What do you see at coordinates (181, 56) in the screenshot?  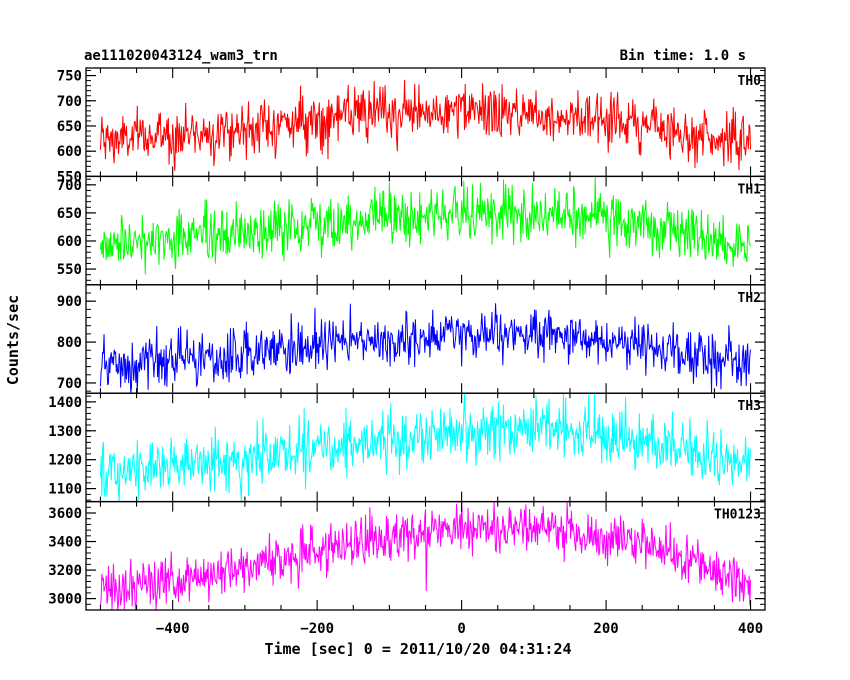 I see `chart-title: ae111020043124_wam3_trn` at bounding box center [181, 56].